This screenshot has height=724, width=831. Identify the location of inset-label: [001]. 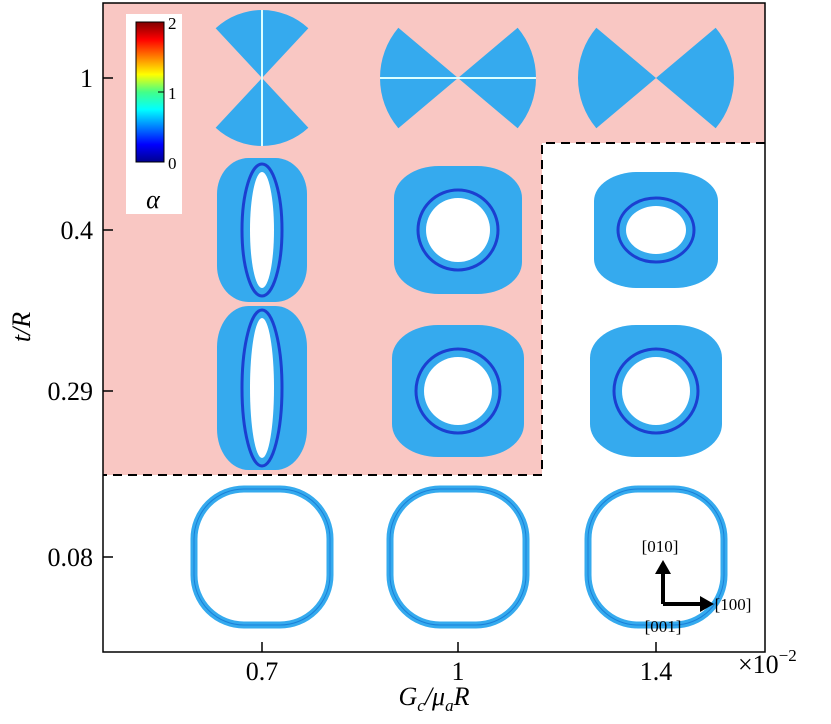
(663, 626).